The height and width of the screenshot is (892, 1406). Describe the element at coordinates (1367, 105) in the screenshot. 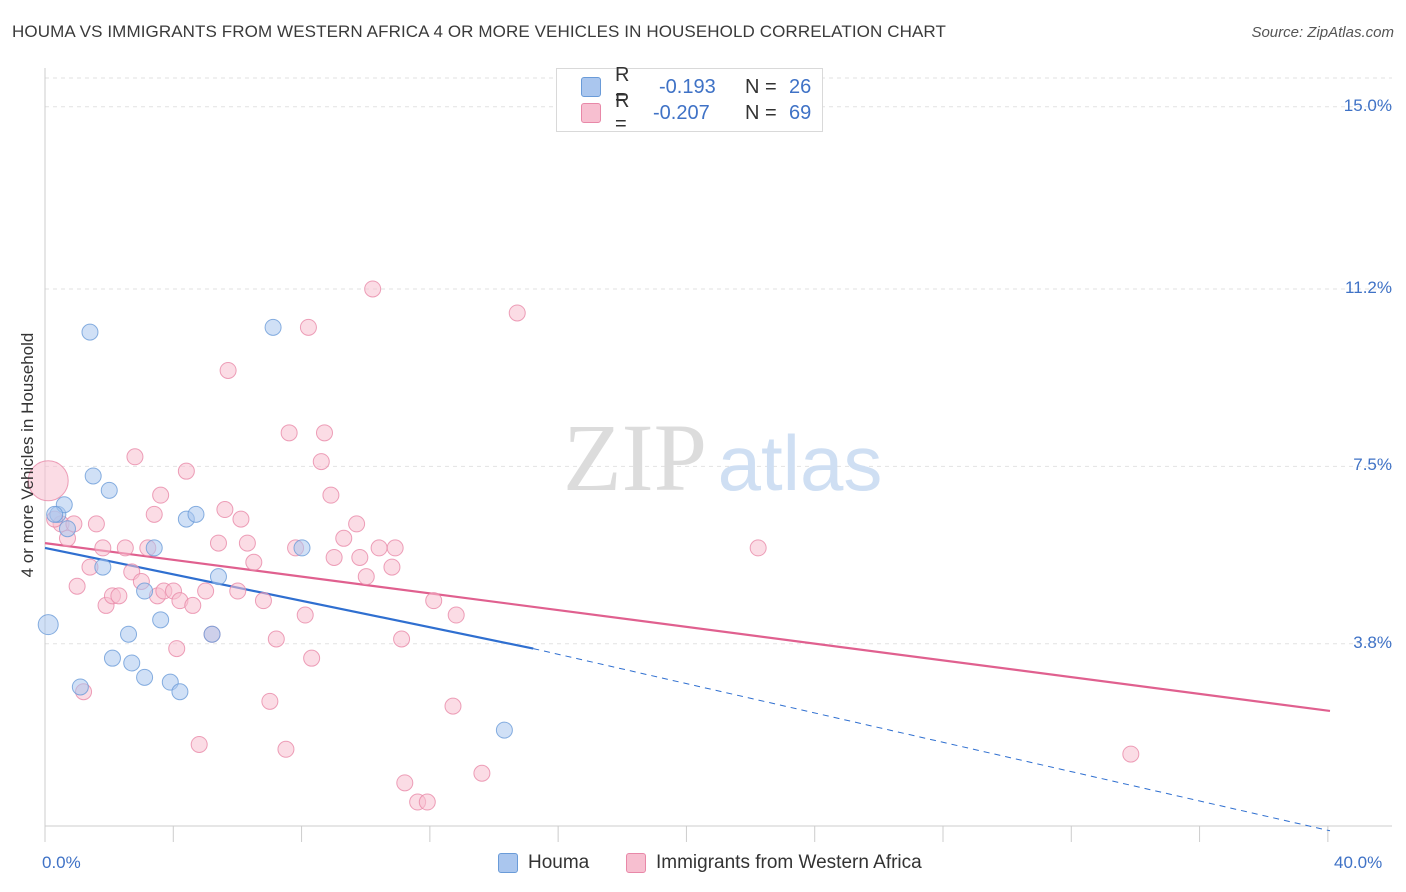

I see `y-tick-label: 15.0%` at that location.